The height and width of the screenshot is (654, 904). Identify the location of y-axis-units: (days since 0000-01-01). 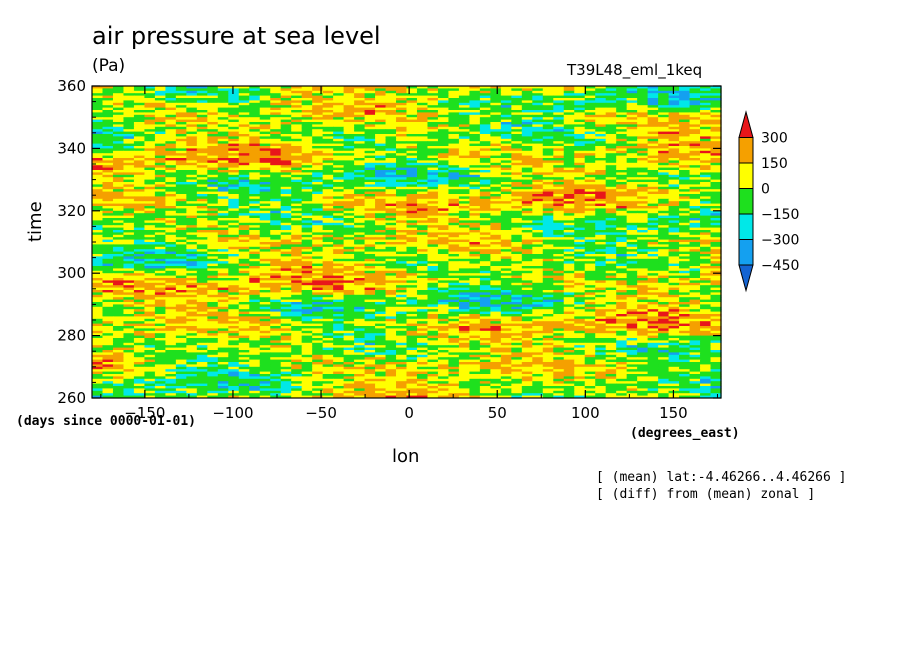
(106, 421).